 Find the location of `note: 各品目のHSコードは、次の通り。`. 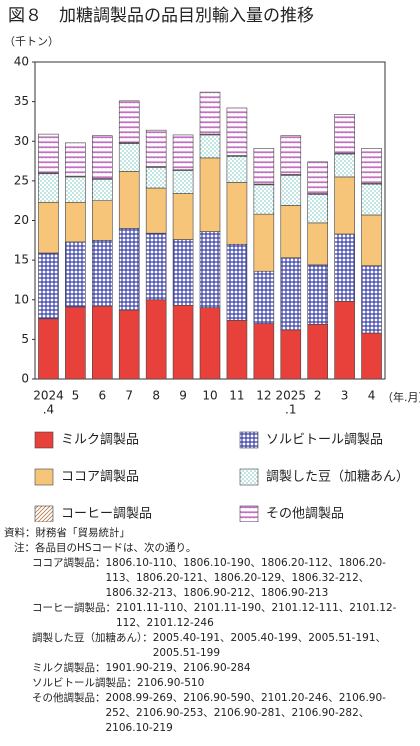

note: 各品目のHSコードは、次の通り。 is located at coordinates (116, 548).